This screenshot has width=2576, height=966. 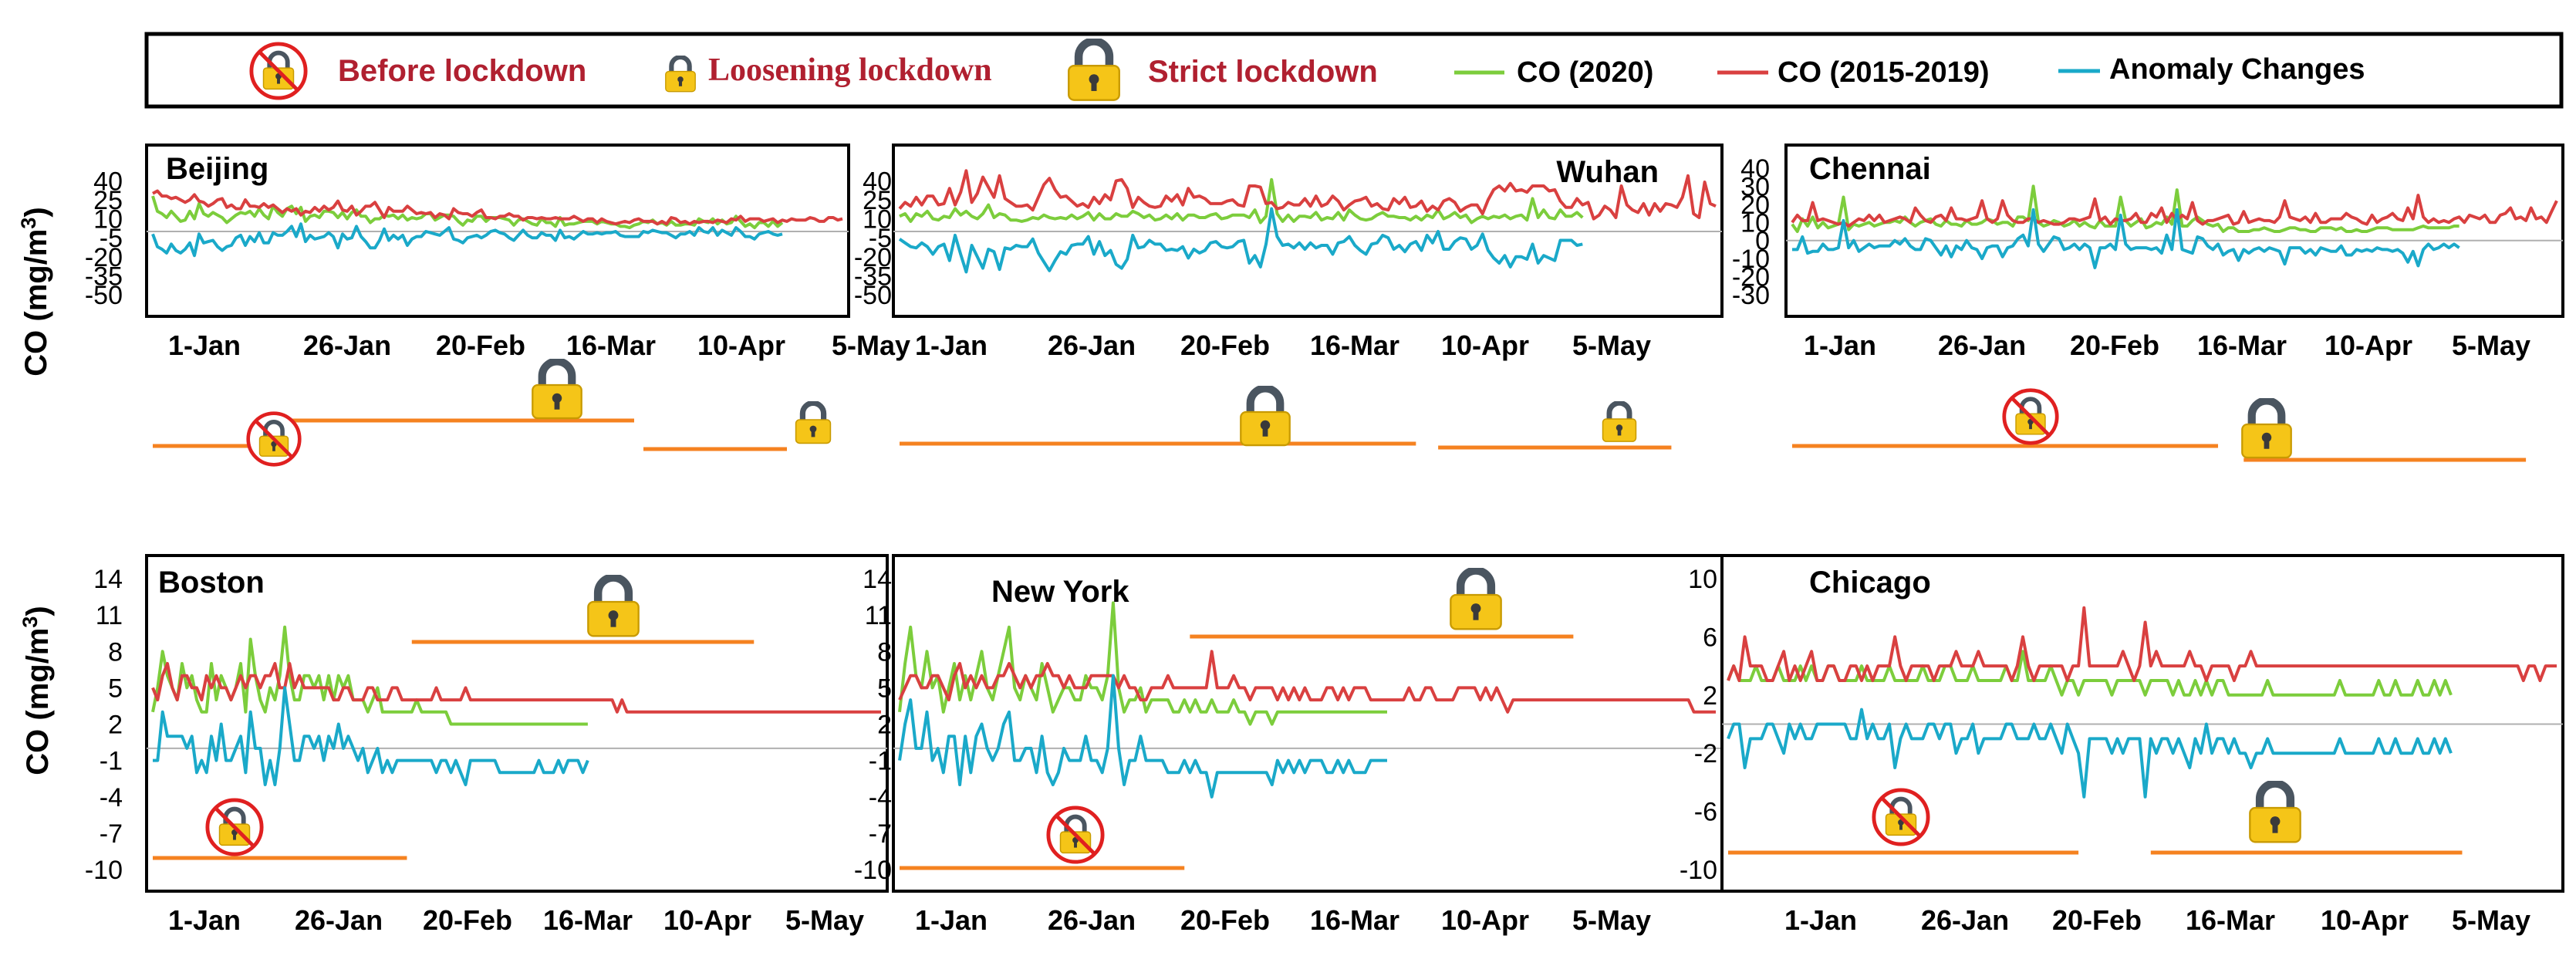 What do you see at coordinates (881, 798) in the screenshot?
I see `y-tick-label: -4` at bounding box center [881, 798].